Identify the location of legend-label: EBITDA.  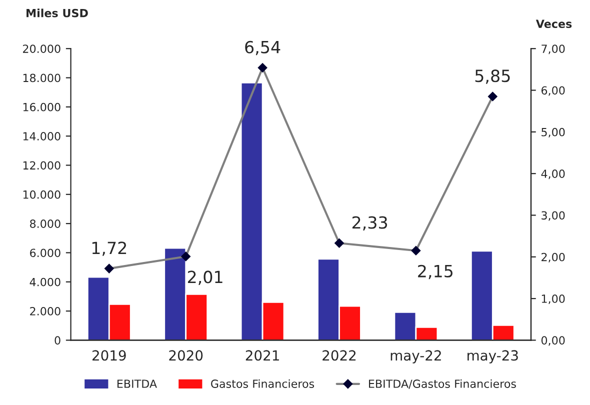
(137, 384).